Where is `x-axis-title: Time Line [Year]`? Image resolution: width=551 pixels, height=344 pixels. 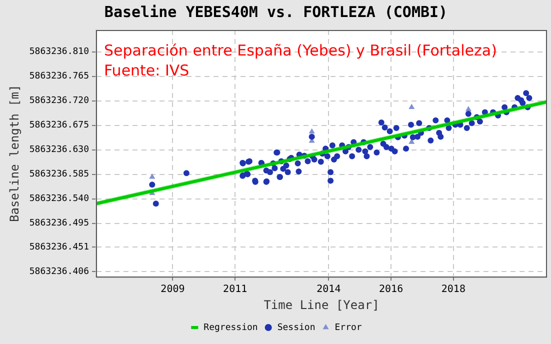 x-axis-title: Time Line [Year] is located at coordinates (322, 305).